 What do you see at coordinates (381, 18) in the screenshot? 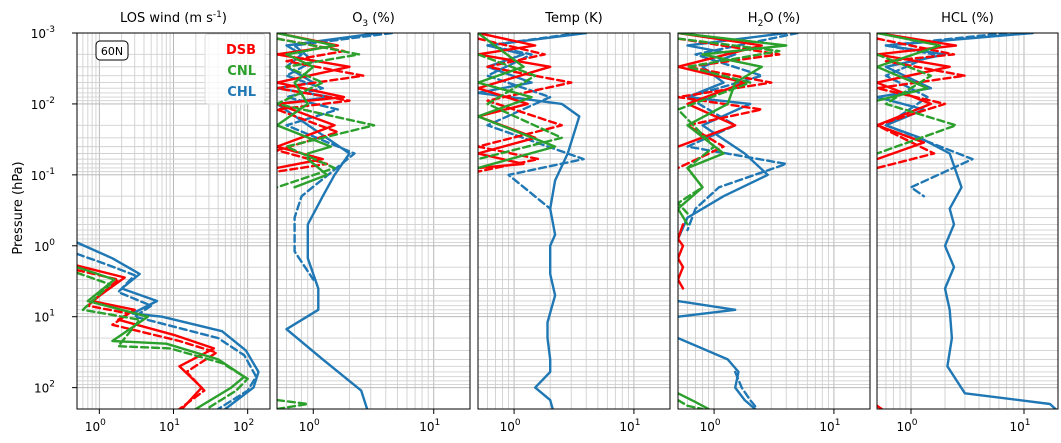
I see `panel-title-tail: (%)` at bounding box center [381, 18].